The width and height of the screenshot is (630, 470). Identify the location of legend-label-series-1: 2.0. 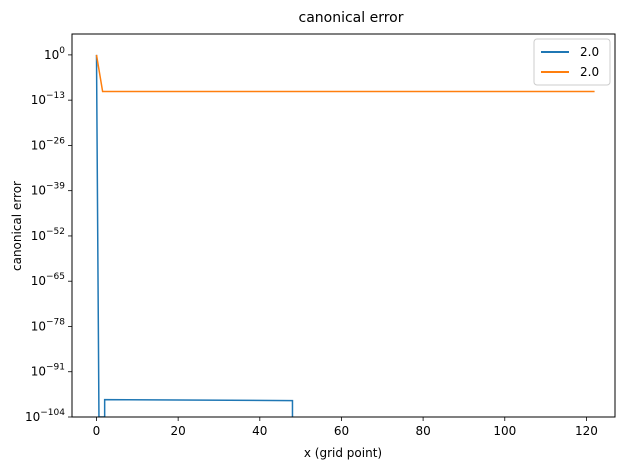
(589, 52).